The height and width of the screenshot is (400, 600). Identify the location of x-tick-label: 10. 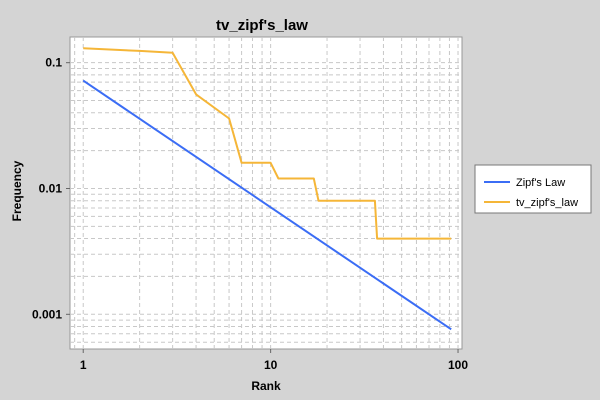
(271, 365).